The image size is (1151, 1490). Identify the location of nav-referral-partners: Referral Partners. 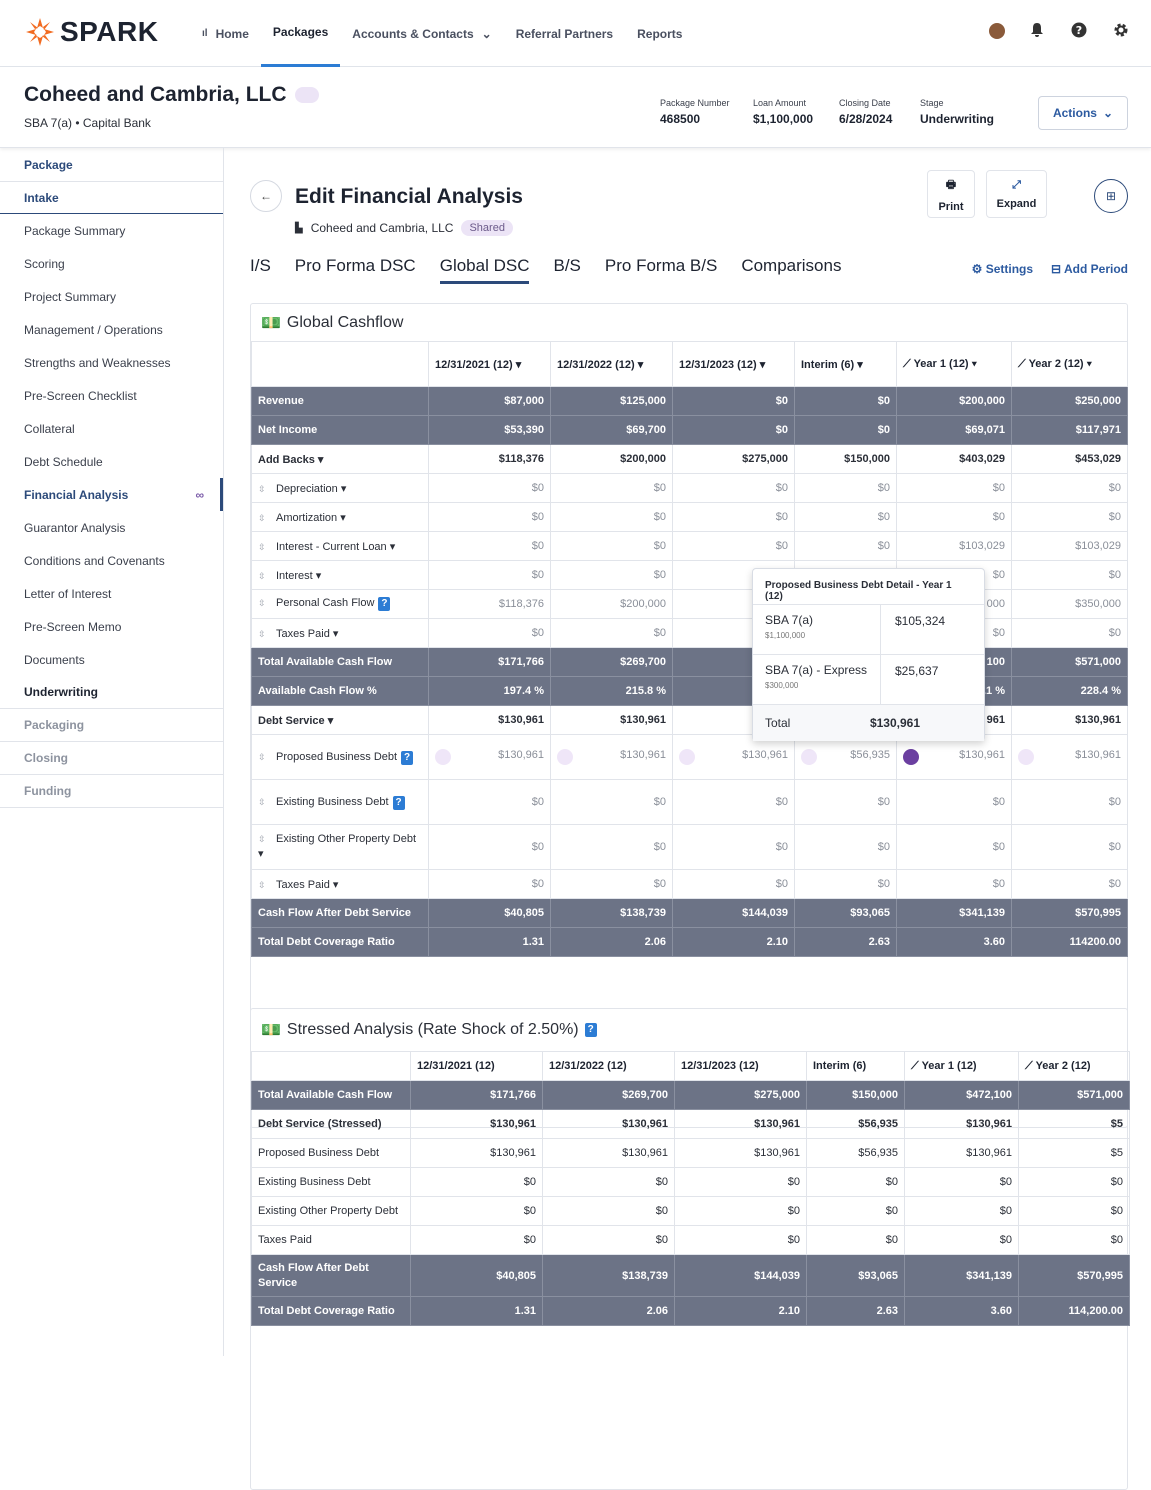
(564, 33).